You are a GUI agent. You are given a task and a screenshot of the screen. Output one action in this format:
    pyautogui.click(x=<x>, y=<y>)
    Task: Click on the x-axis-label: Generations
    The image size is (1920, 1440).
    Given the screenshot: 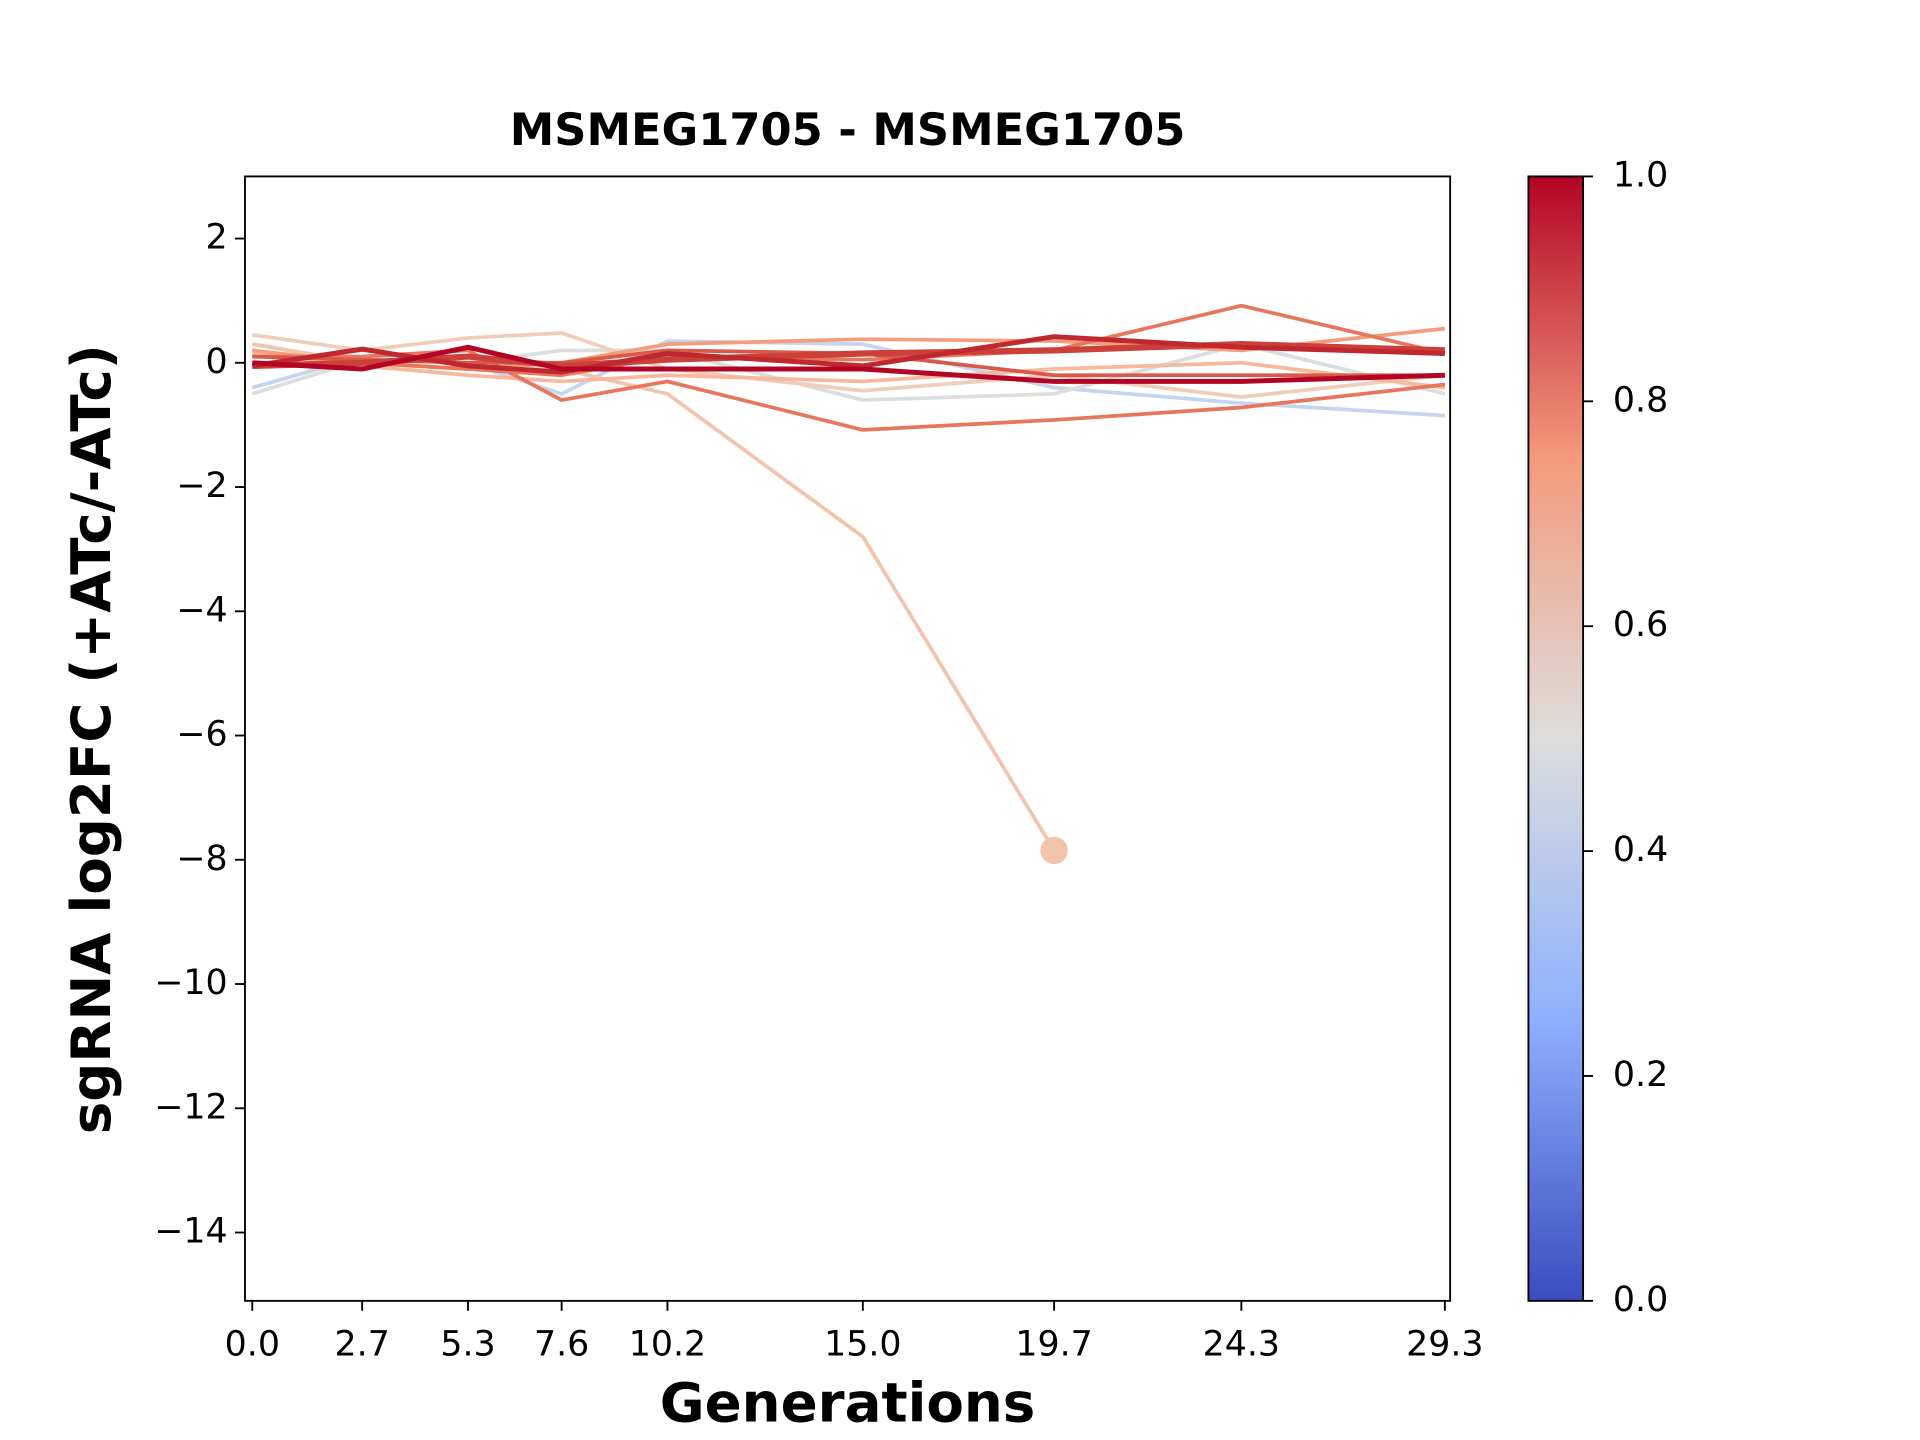 What is the action you would take?
    pyautogui.click(x=848, y=1403)
    